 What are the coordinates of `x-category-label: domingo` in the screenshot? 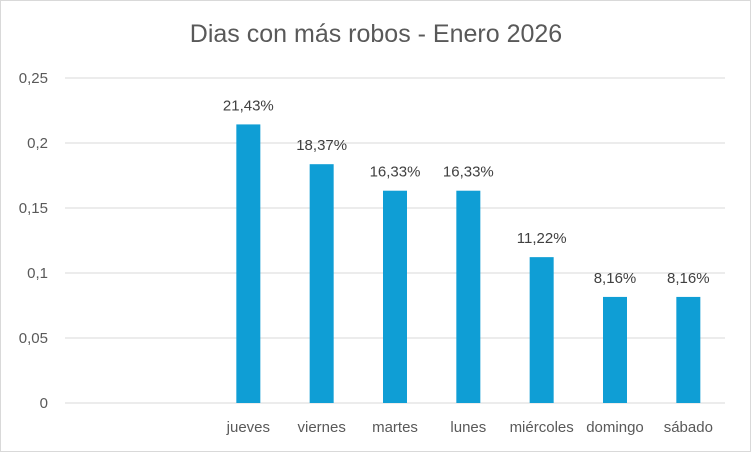 It's located at (615, 427).